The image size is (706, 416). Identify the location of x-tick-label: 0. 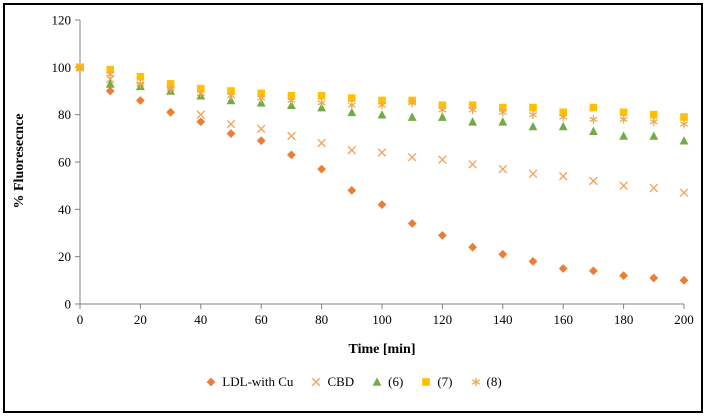
(80, 319).